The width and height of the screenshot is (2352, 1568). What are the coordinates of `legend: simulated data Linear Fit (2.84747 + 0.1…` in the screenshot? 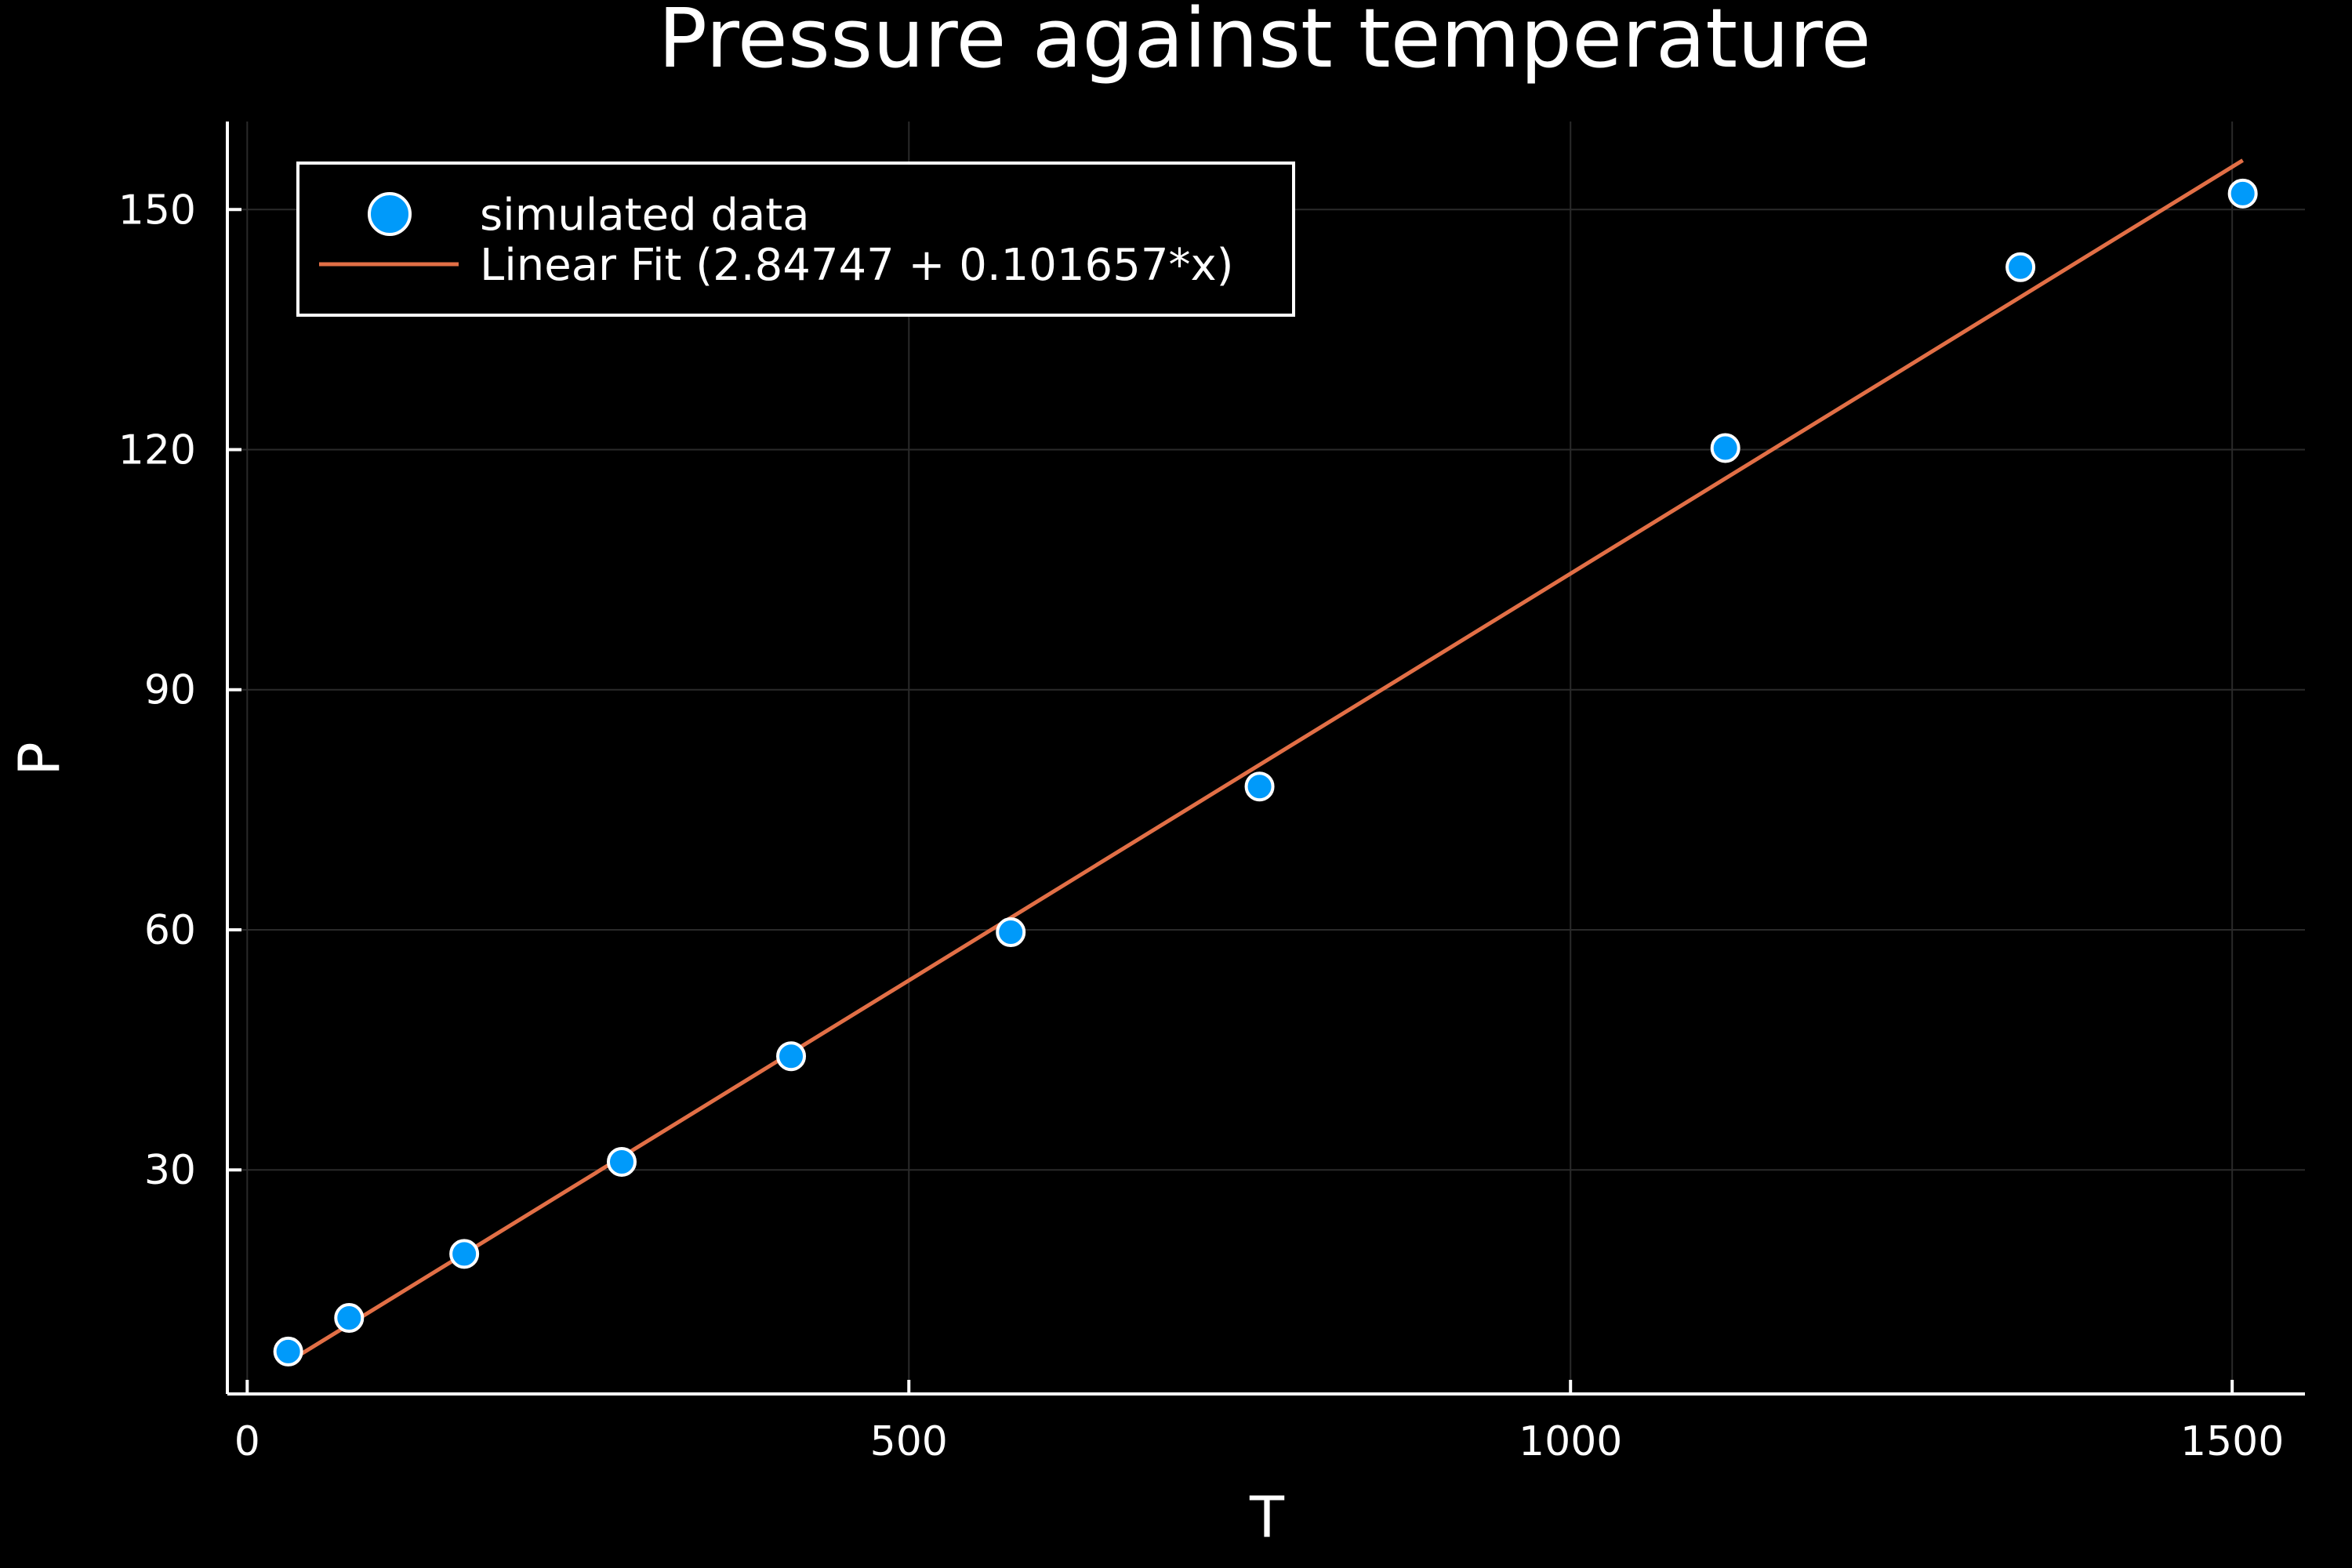 It's located at (795, 239).